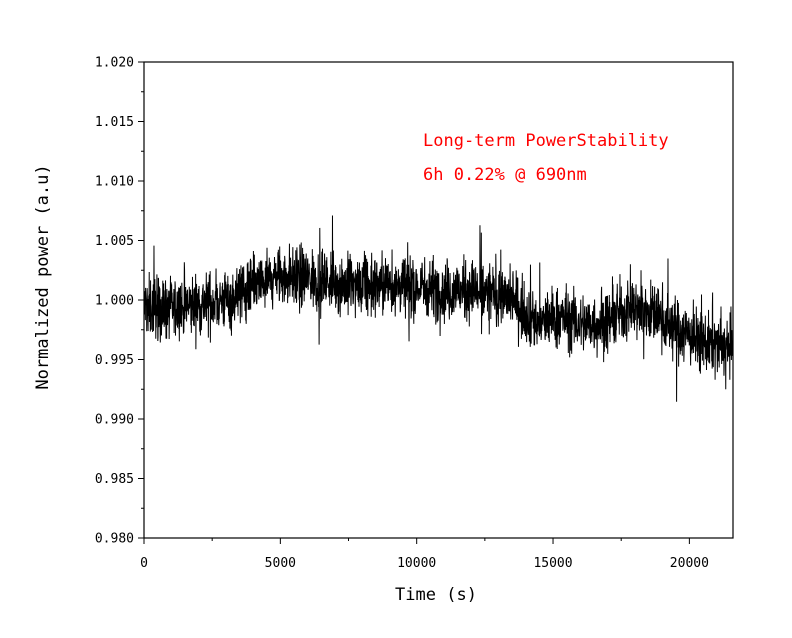 The image size is (792, 638). What do you see at coordinates (280, 563) in the screenshot?
I see `x-tick-label: 5000` at bounding box center [280, 563].